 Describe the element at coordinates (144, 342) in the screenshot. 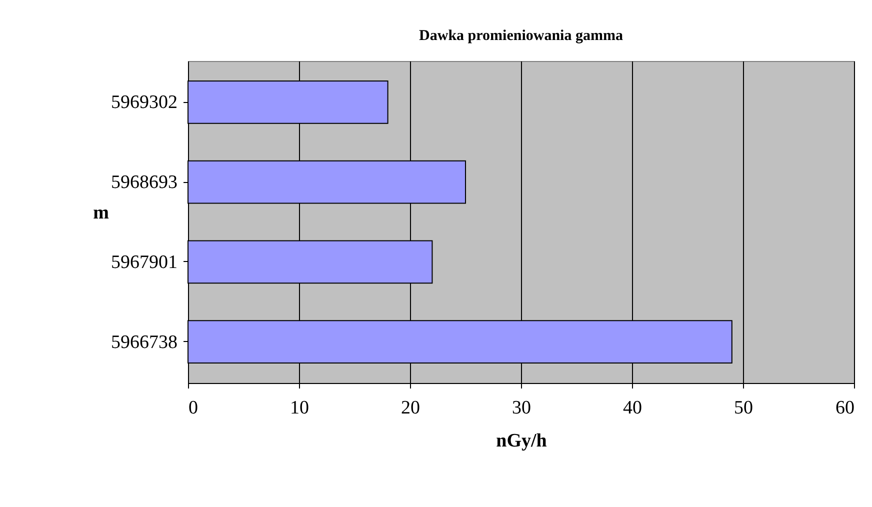

I see `y-tick-label: 5966738` at that location.